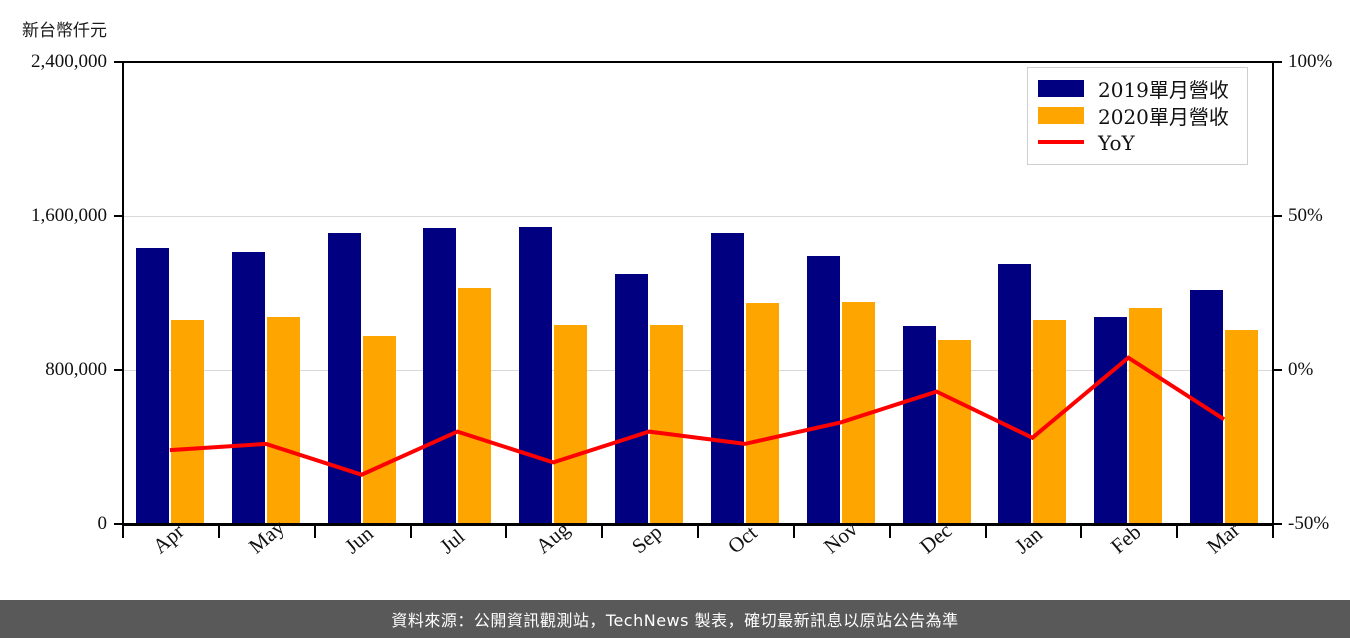 The height and width of the screenshot is (638, 1350). I want to click on bar-2019-feb, so click(1111, 420).